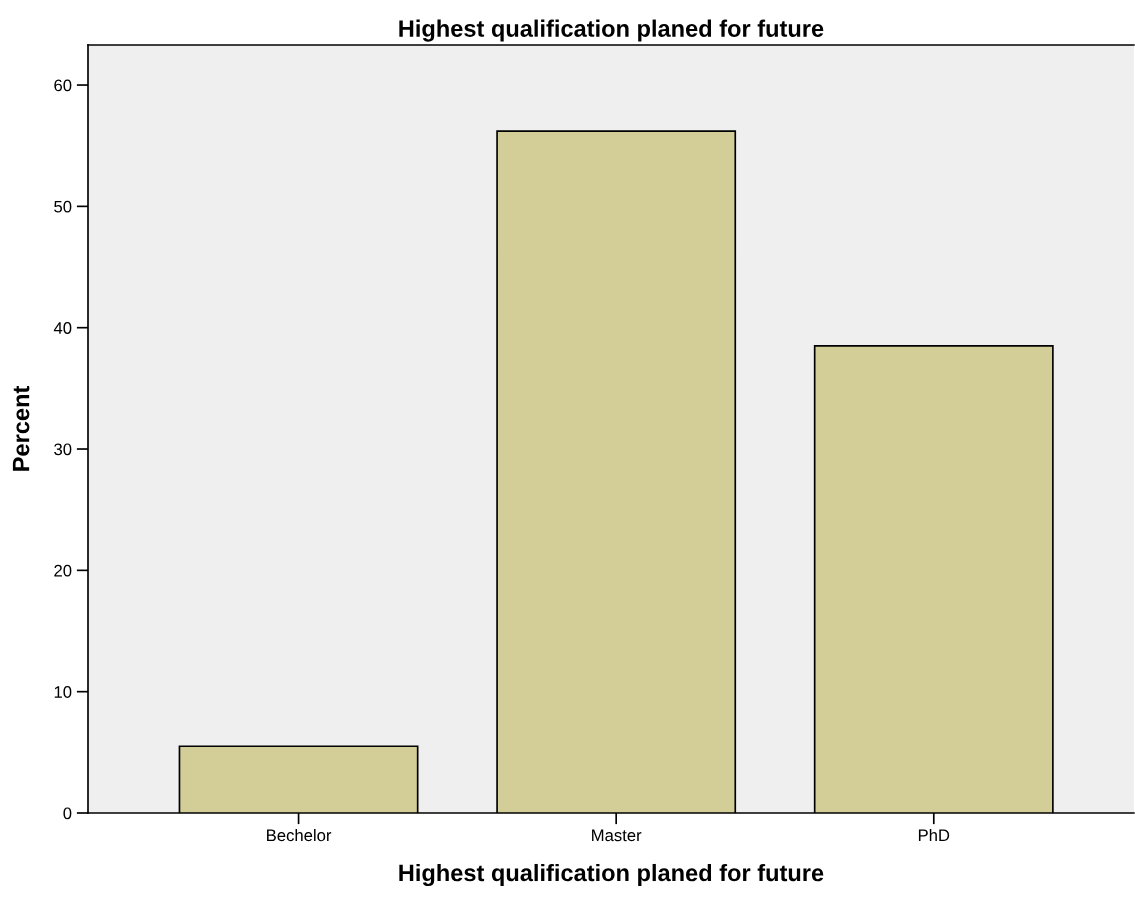 The width and height of the screenshot is (1135, 898). What do you see at coordinates (934, 835) in the screenshot?
I see `x-tick-label: PhD` at bounding box center [934, 835].